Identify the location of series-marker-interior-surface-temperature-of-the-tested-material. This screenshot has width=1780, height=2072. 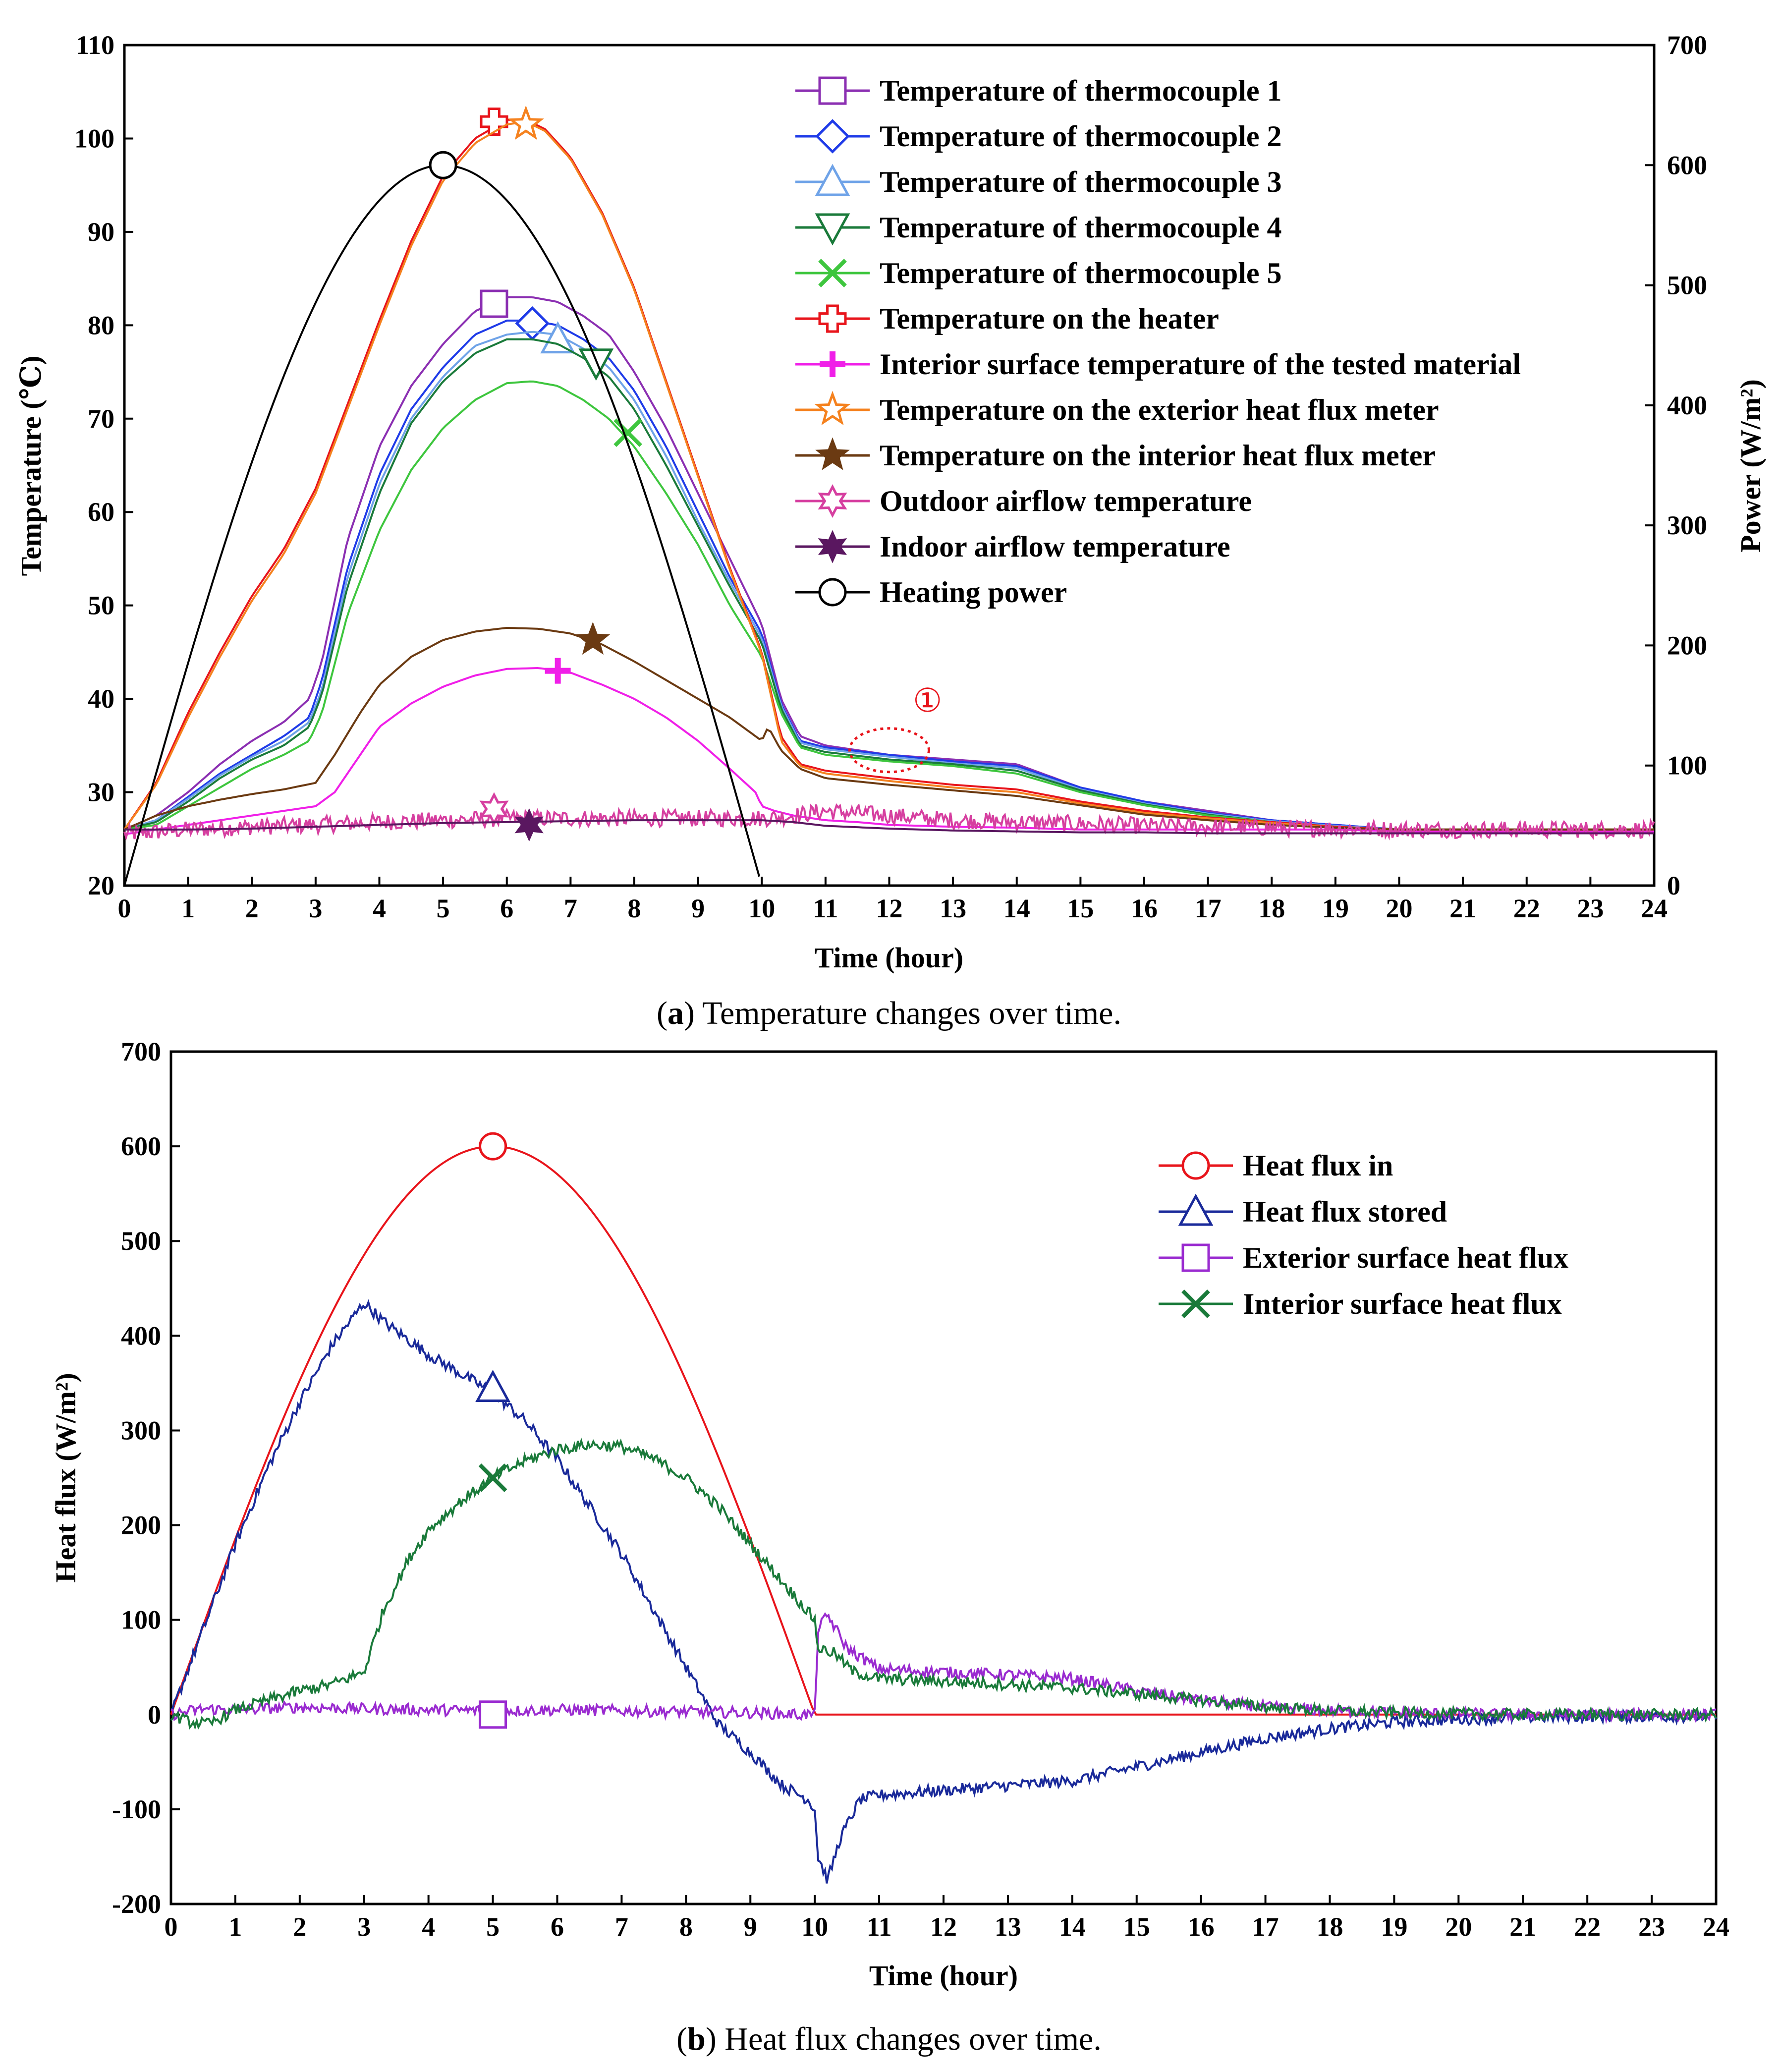
(558, 671).